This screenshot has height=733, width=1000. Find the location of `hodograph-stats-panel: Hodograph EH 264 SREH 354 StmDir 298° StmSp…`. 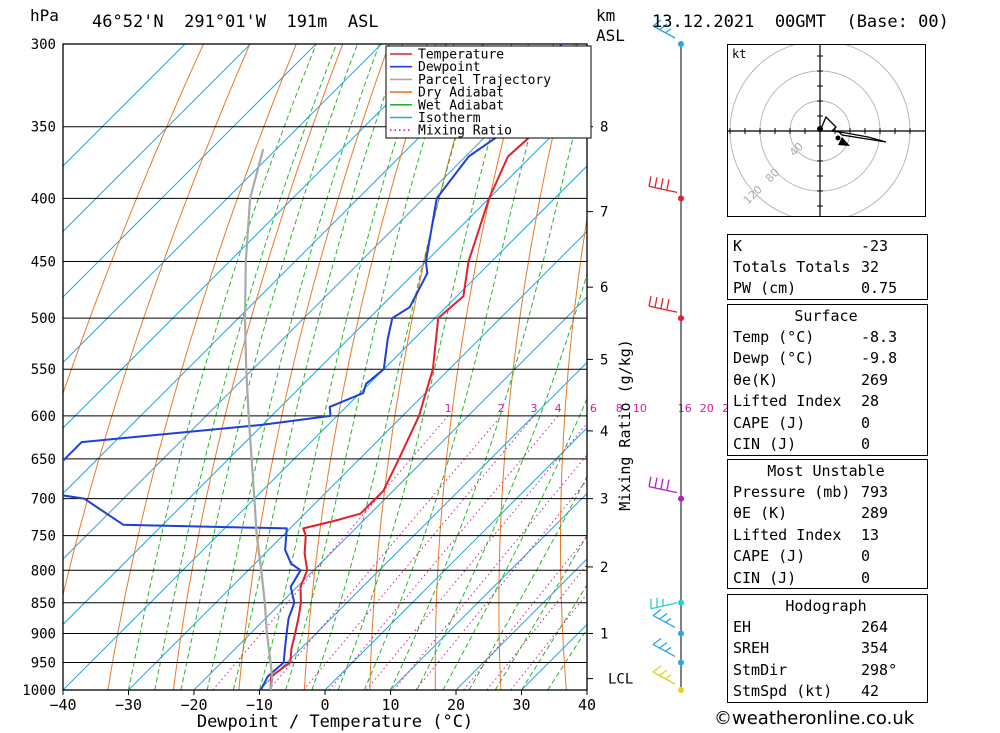

hodograph-stats-panel: Hodograph EH 264 SREH 354 StmDir 298° StmSp… is located at coordinates (827, 648).